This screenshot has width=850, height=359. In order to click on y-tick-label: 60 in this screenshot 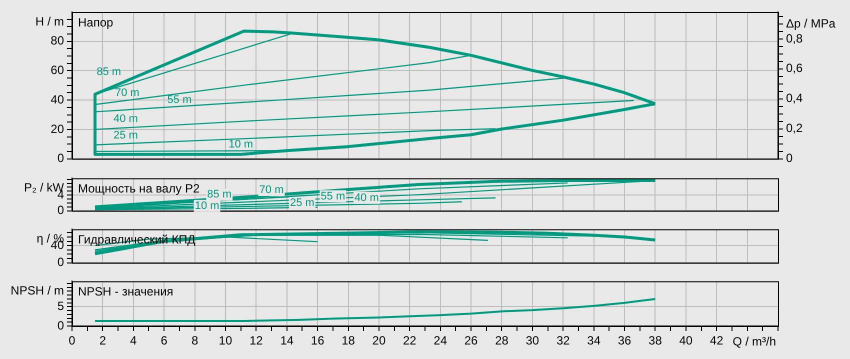, I will do `click(57, 70)`.